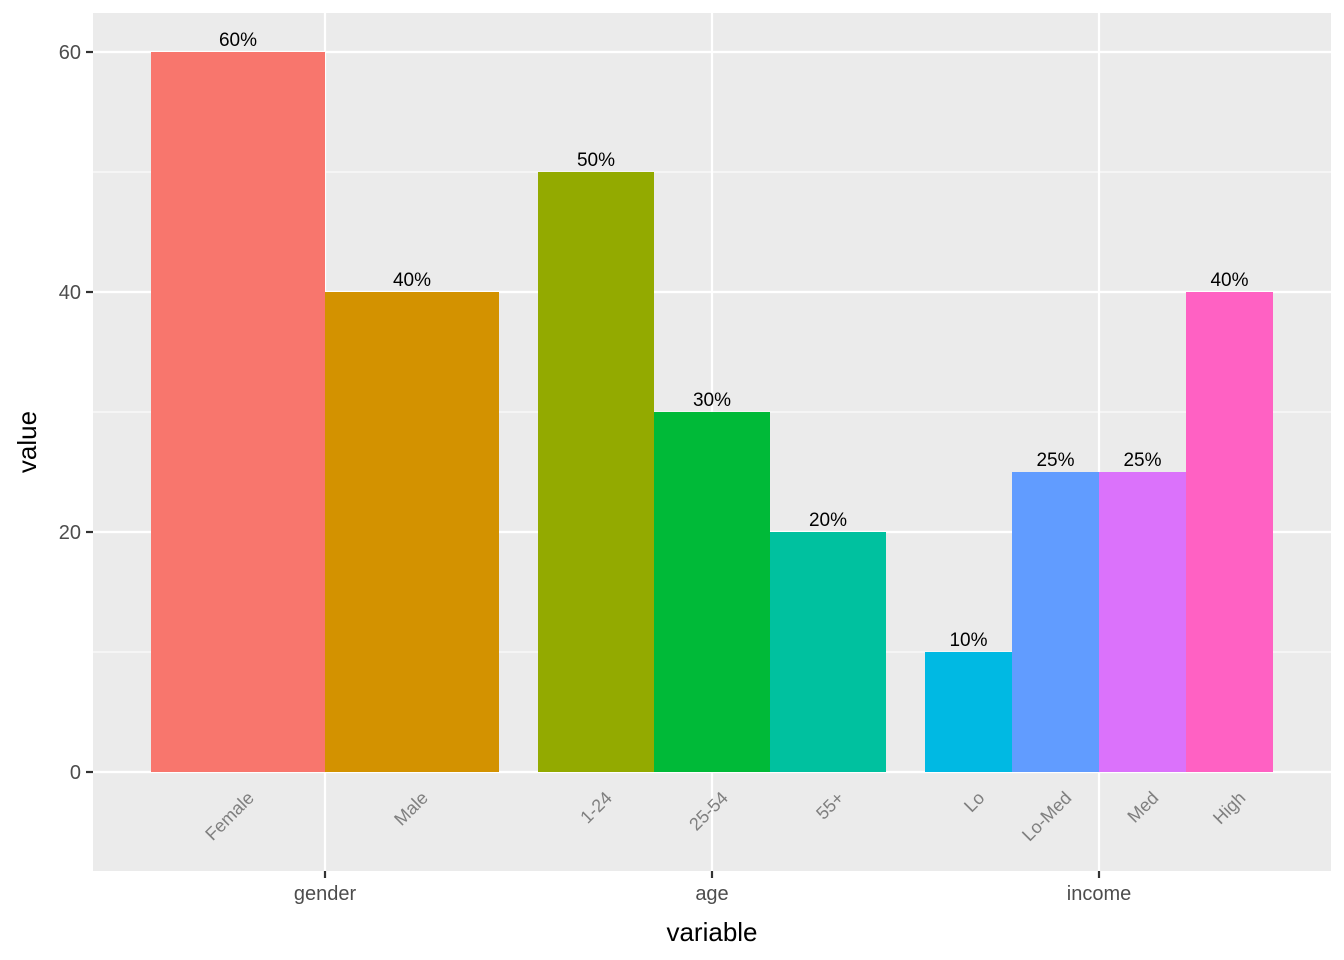 The height and width of the screenshot is (960, 1344). What do you see at coordinates (828, 652) in the screenshot?
I see `bar-55+` at bounding box center [828, 652].